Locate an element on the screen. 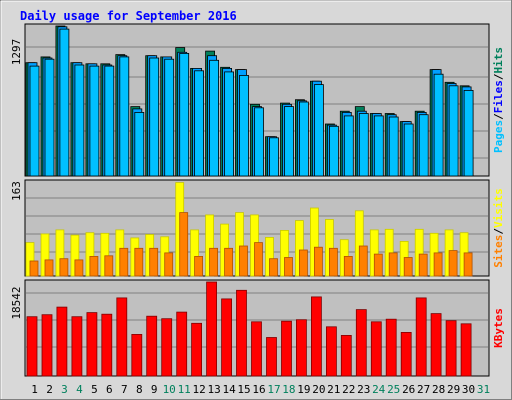 Image resolution: width=512 pixels, height=400 pixels. x-label-day-15: 15 is located at coordinates (243, 389).